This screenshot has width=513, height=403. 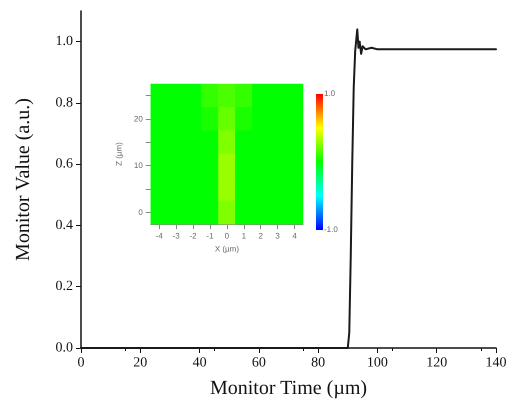 I want to click on x-tick-label: -1, so click(x=210, y=236).